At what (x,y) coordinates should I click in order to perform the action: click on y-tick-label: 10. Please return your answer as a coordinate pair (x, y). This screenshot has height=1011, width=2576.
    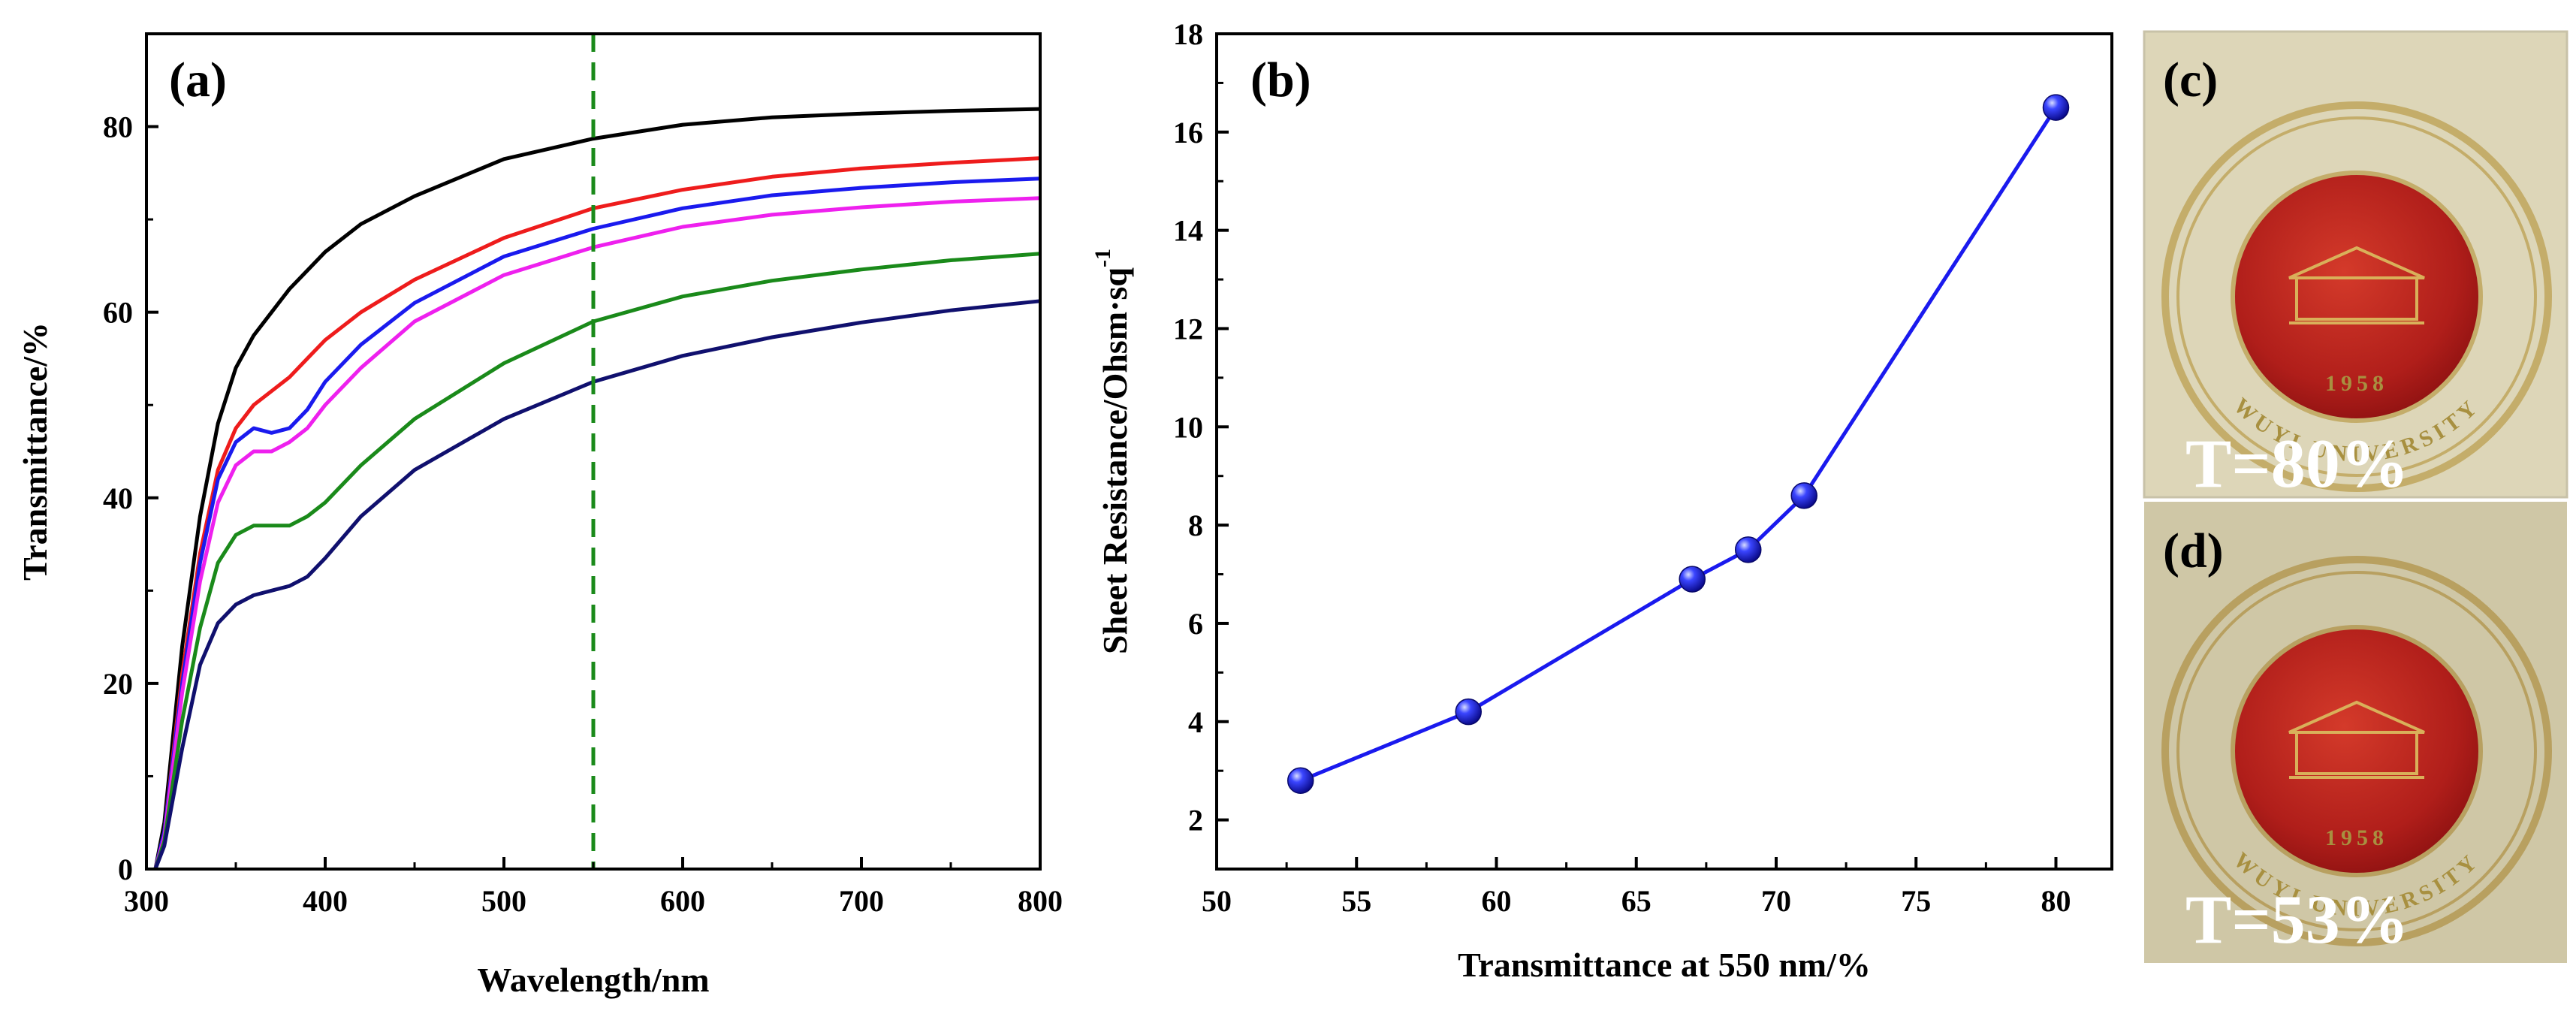
    Looking at the image, I should click on (1188, 427).